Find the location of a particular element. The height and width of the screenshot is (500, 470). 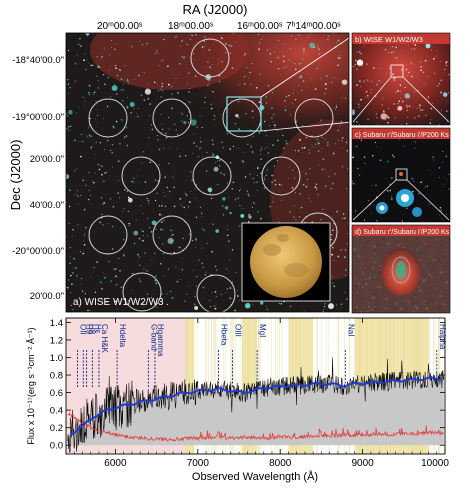

line-marker-label: MgI is located at coordinates (262, 330).